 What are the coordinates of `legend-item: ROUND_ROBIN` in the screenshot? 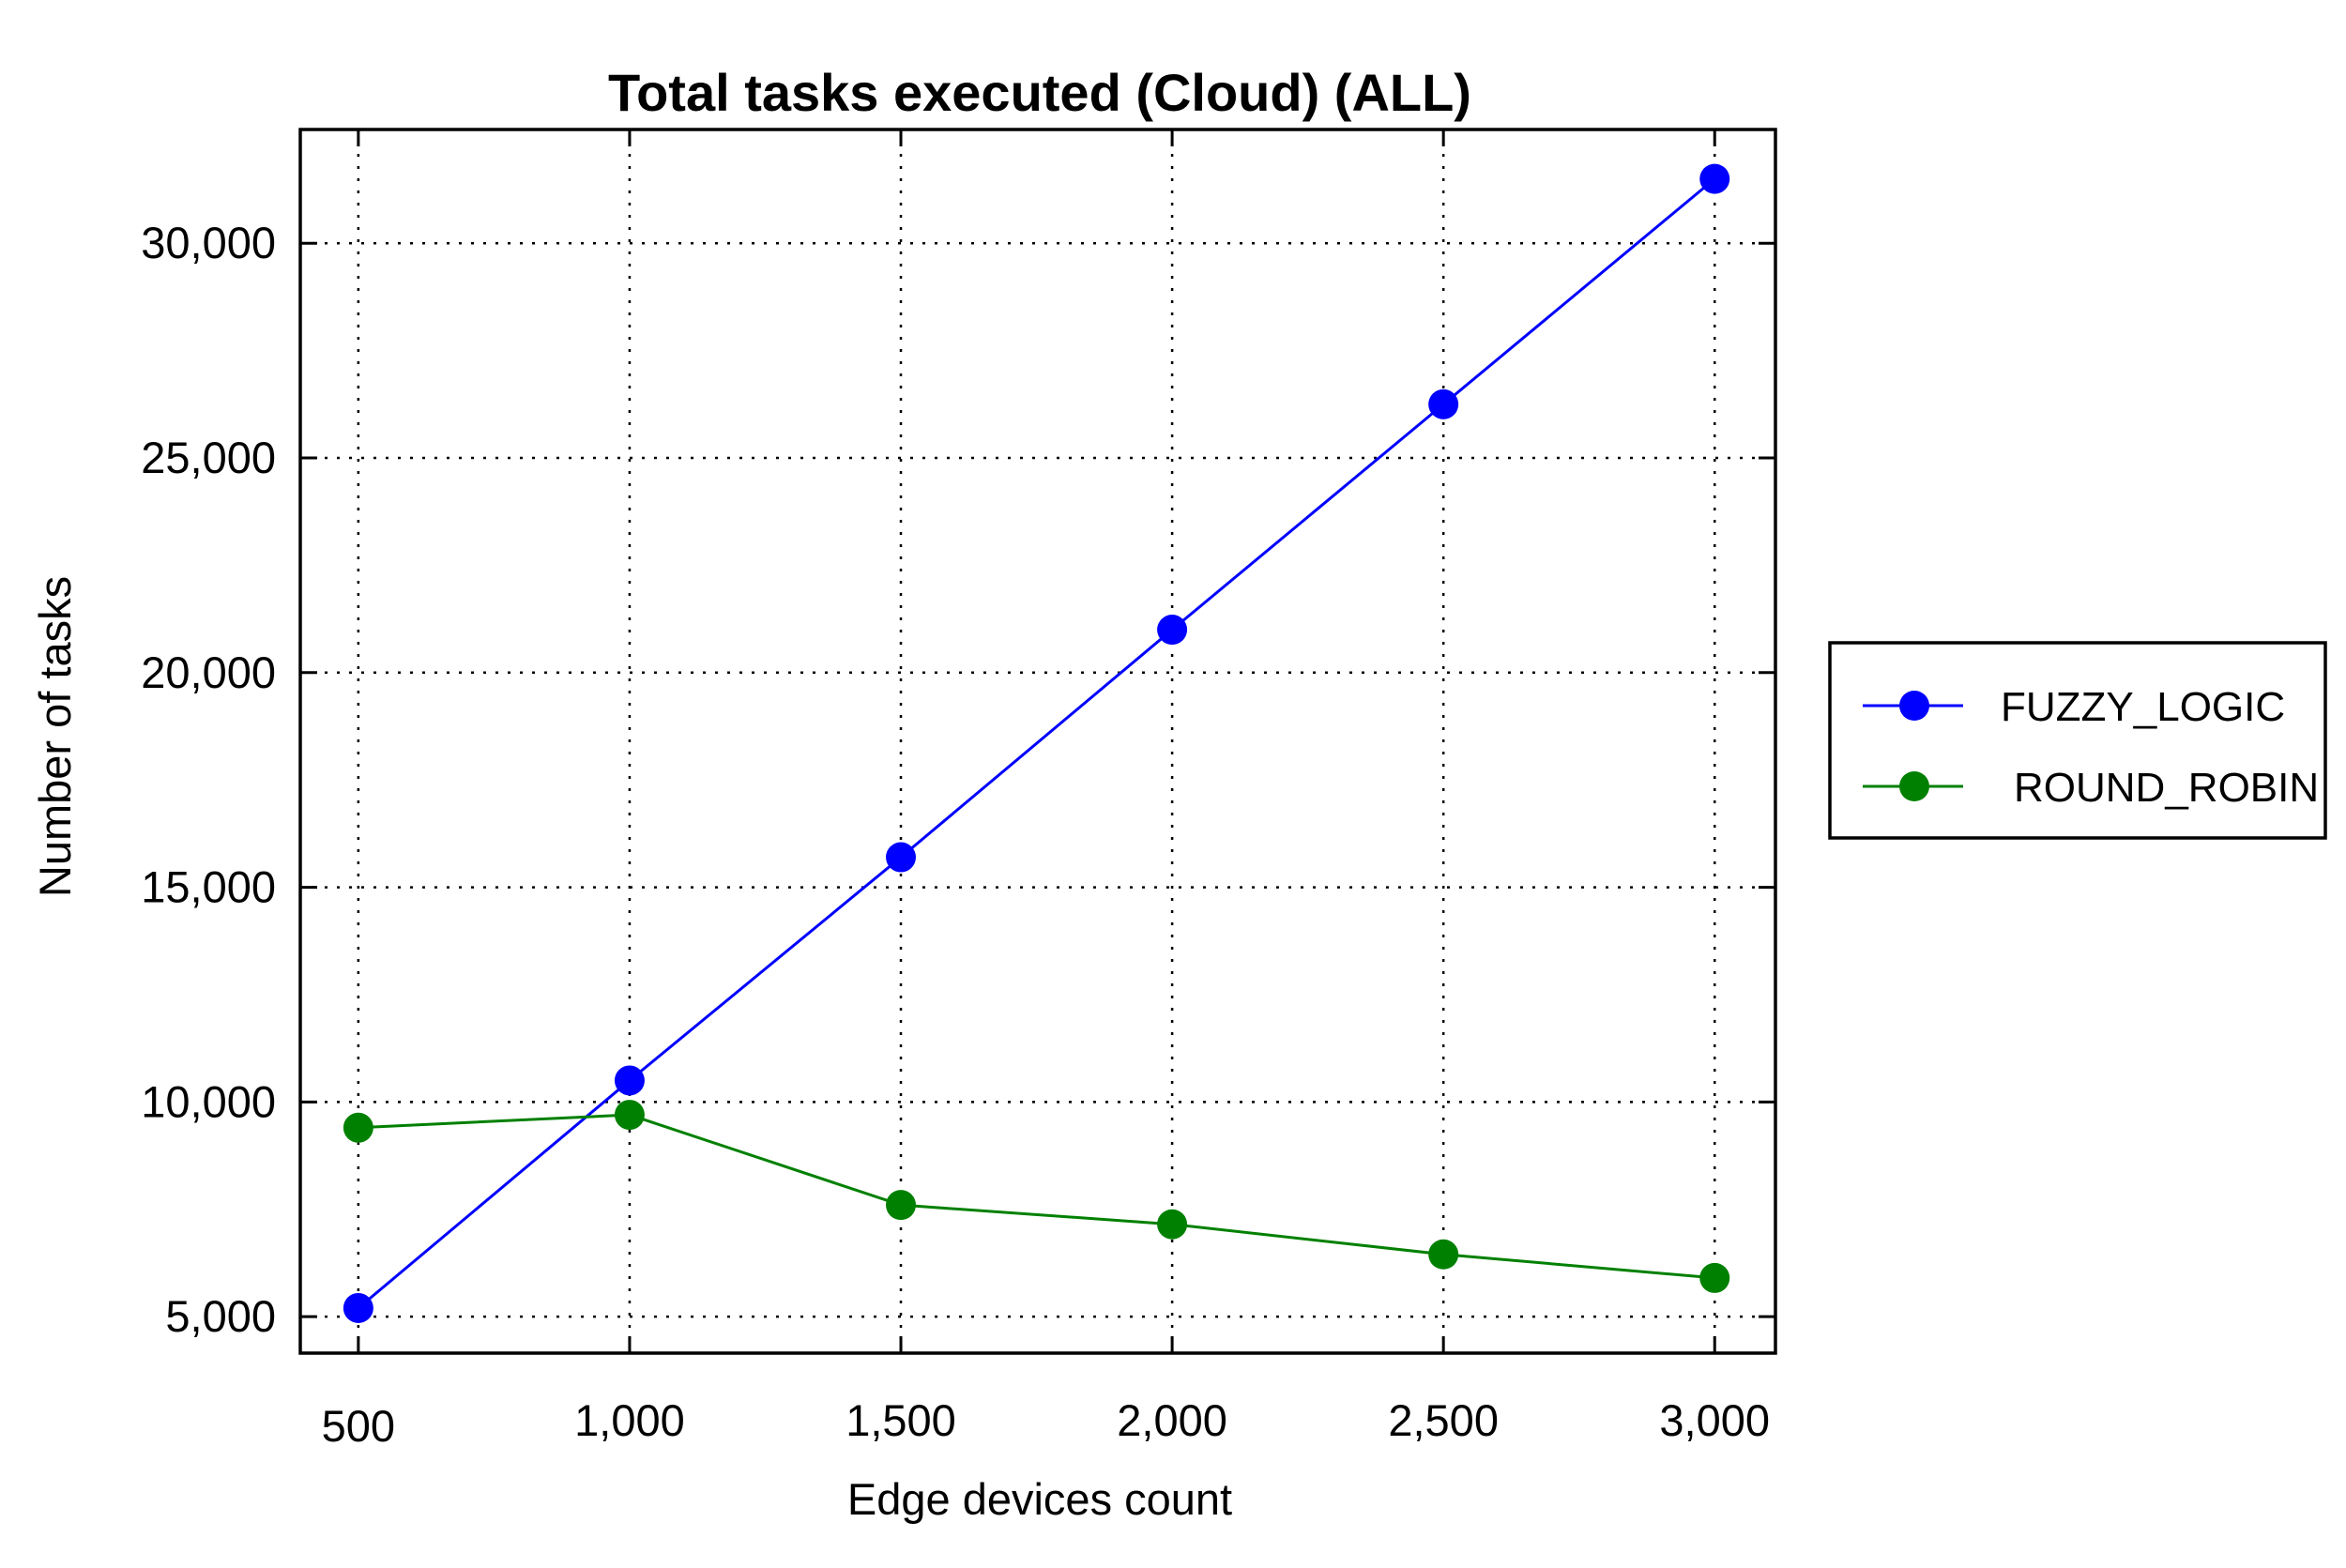 It's located at (2091, 788).